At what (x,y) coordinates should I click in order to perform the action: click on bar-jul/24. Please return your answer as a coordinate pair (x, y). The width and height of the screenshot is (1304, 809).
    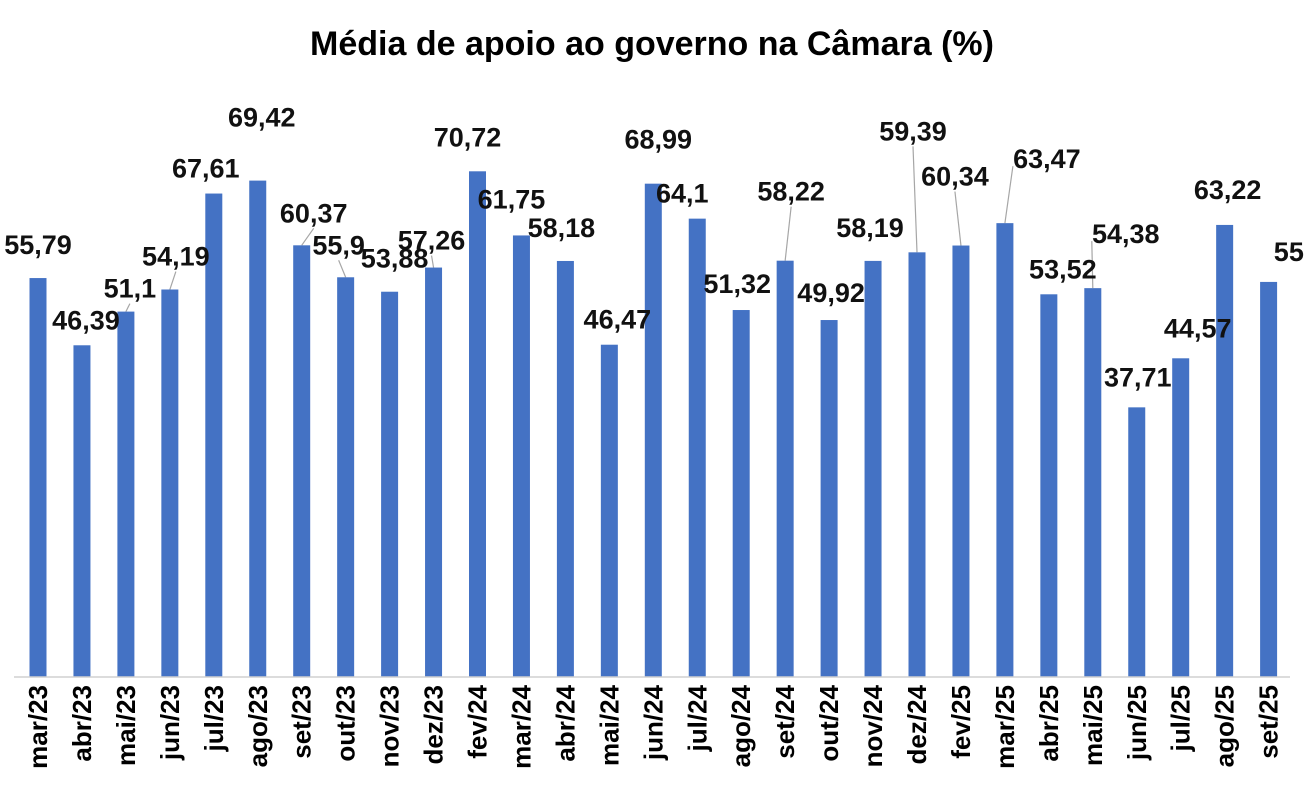
    Looking at the image, I should click on (697, 447).